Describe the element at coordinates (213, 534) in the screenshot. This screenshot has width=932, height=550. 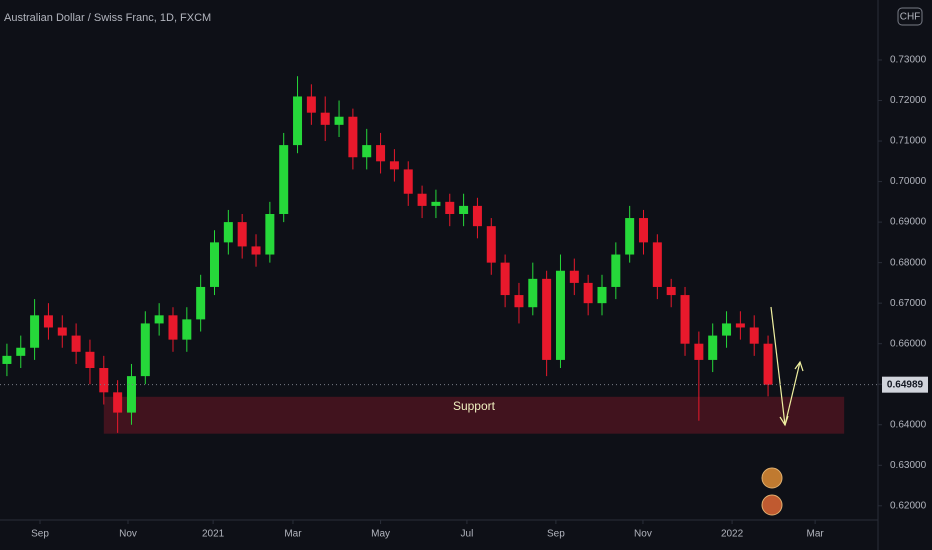
I see `x-tick-label: 2021` at that location.